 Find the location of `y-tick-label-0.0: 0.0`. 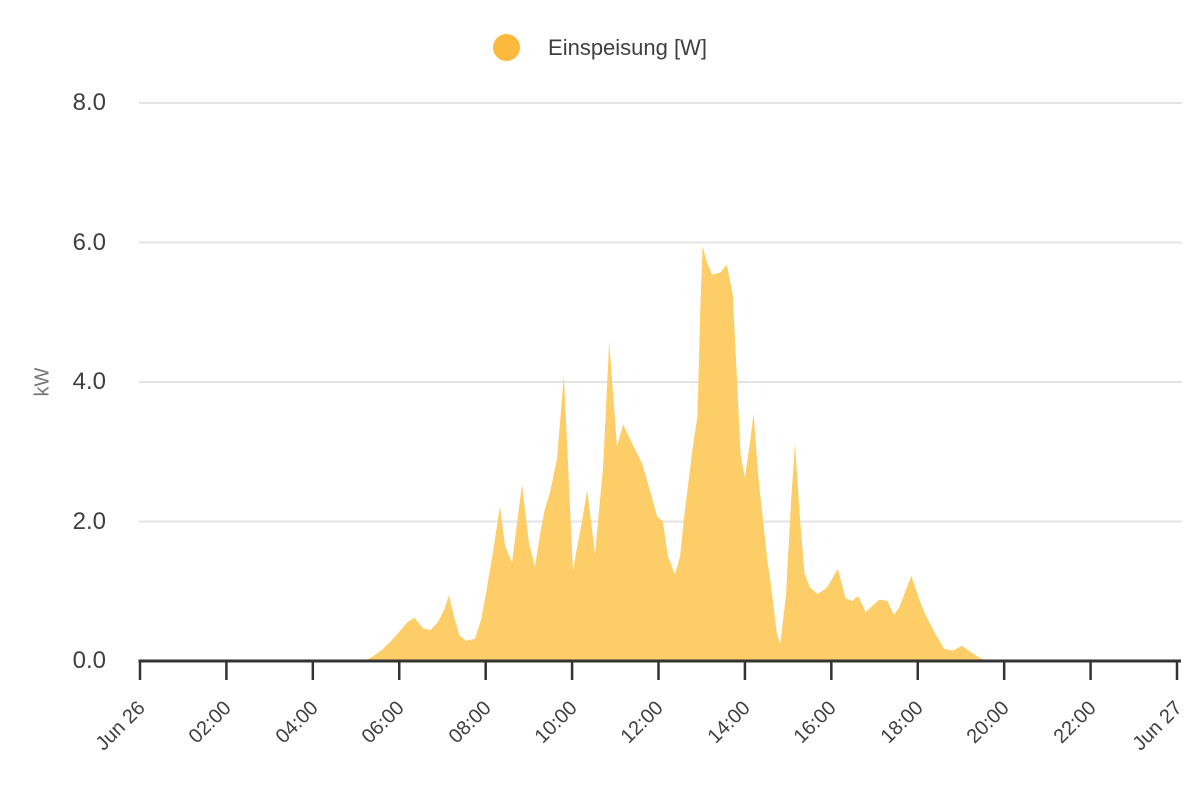

y-tick-label-0.0: 0.0 is located at coordinates (89, 660).